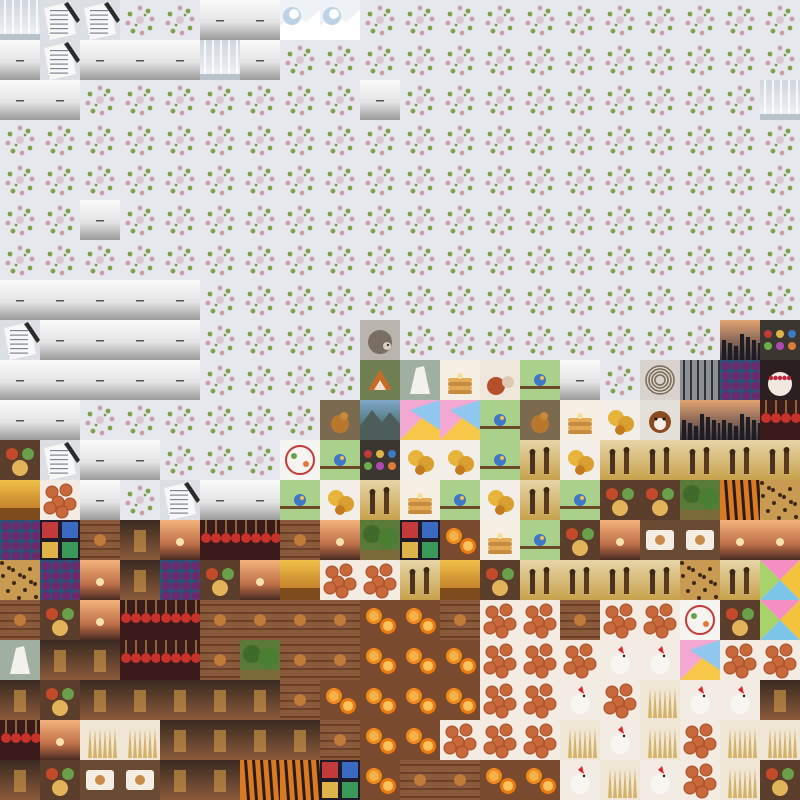  I want to click on bird-branch-image, so click(500, 460).